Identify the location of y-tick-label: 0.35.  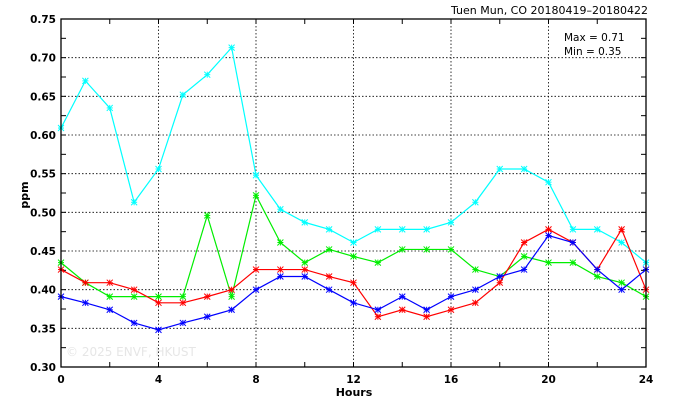
(43, 329).